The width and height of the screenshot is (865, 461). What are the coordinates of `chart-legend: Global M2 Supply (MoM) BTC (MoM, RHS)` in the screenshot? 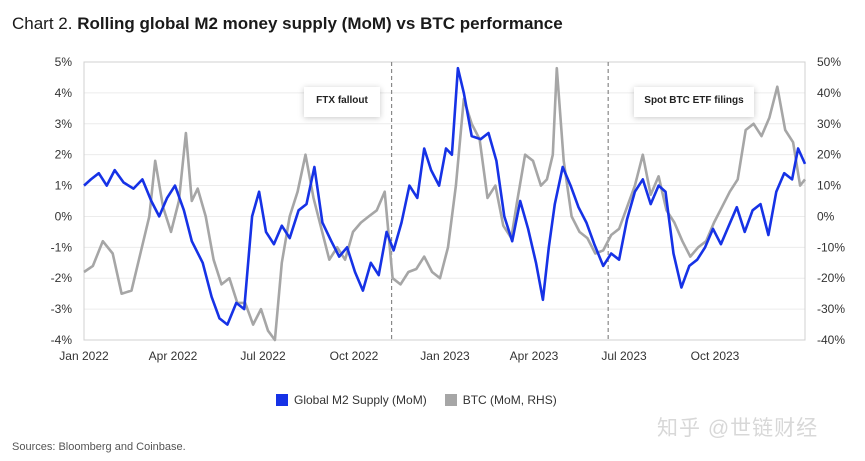 It's located at (425, 400).